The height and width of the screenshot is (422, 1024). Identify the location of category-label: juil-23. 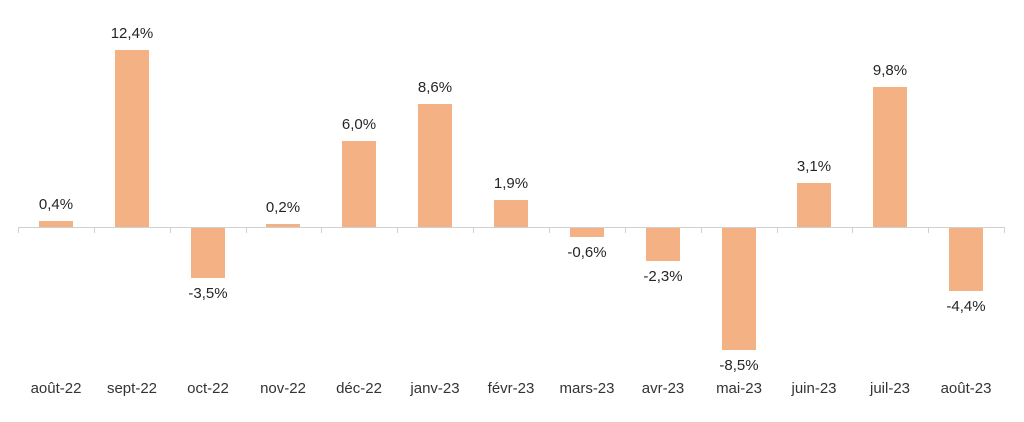
(890, 388).